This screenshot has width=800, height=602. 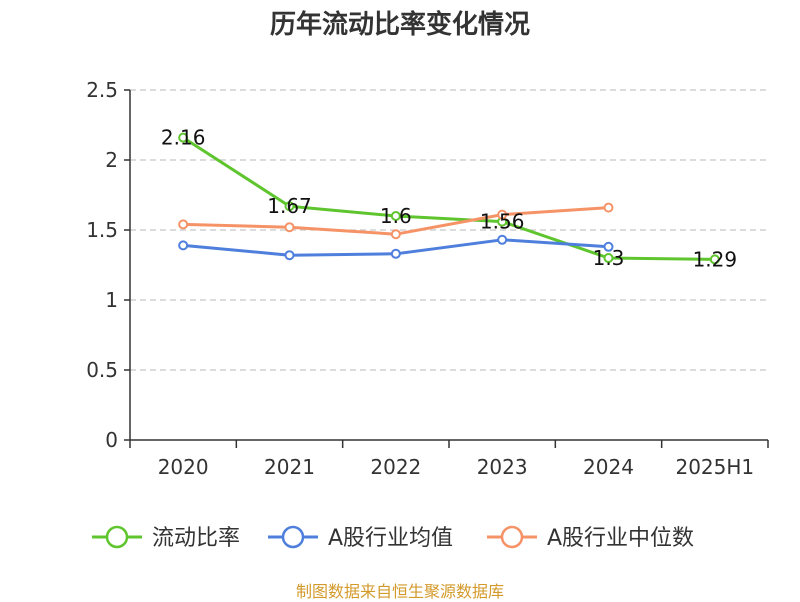 I want to click on data-label: 1.3, so click(x=609, y=258).